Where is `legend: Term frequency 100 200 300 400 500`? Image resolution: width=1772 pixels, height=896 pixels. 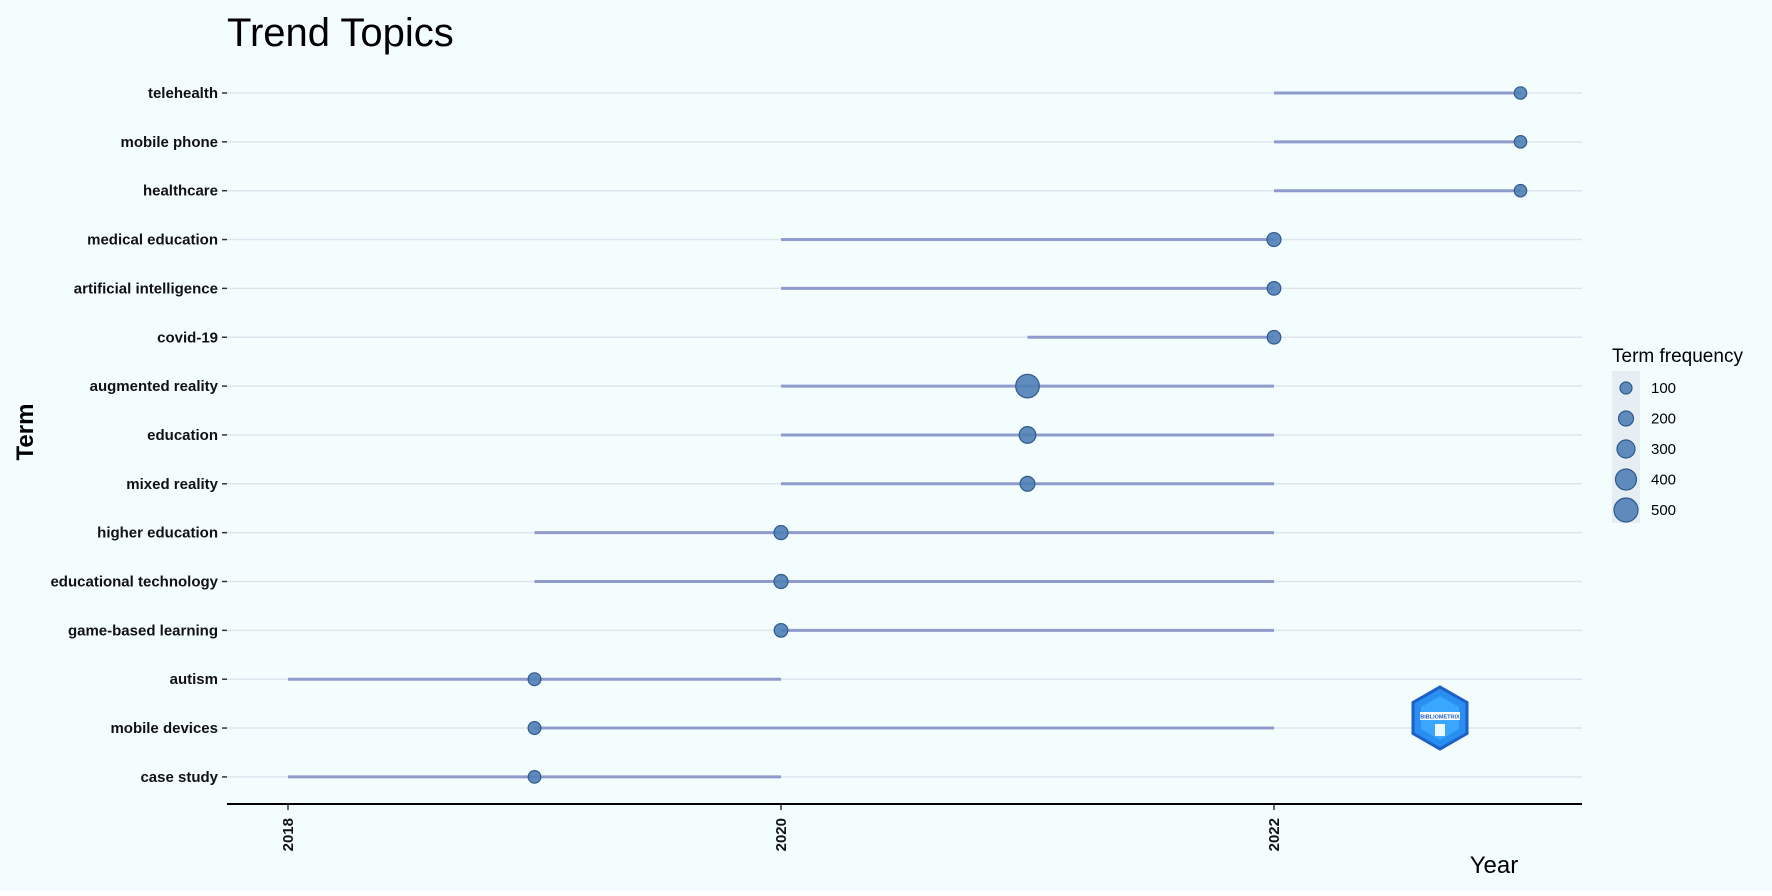 legend: Term frequency 100 200 300 400 500 is located at coordinates (1677, 434).